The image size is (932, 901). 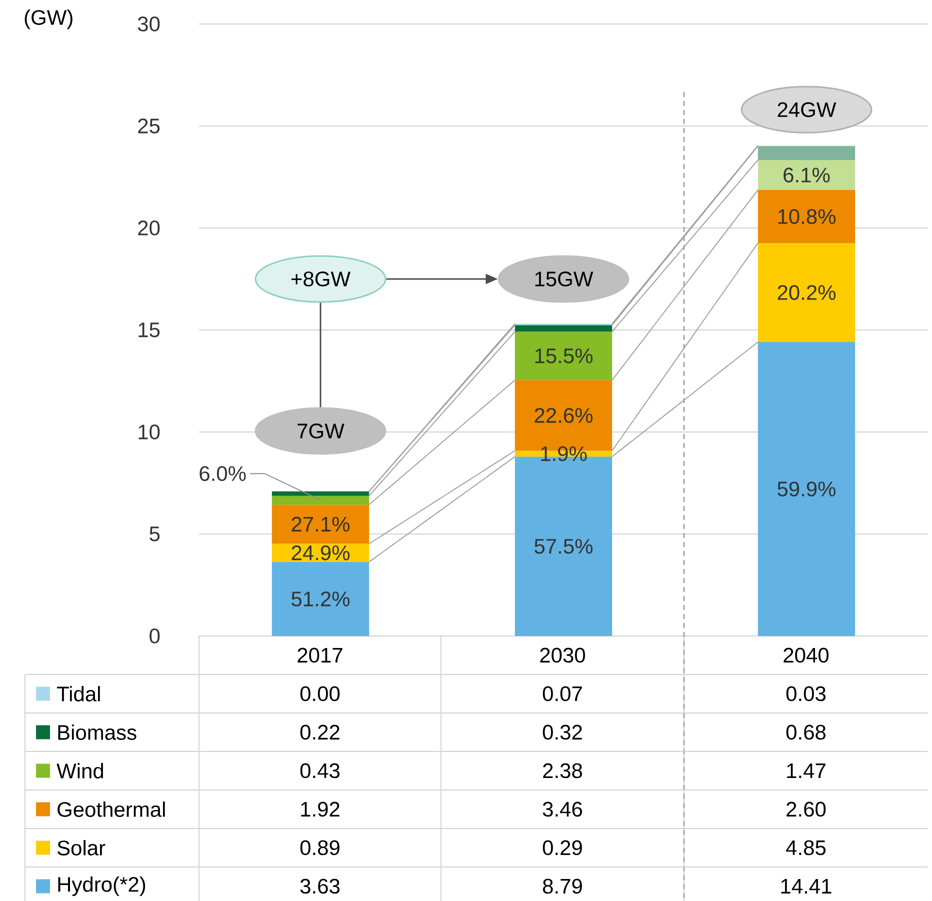 What do you see at coordinates (320, 694) in the screenshot?
I see `data-label: 0.00` at bounding box center [320, 694].